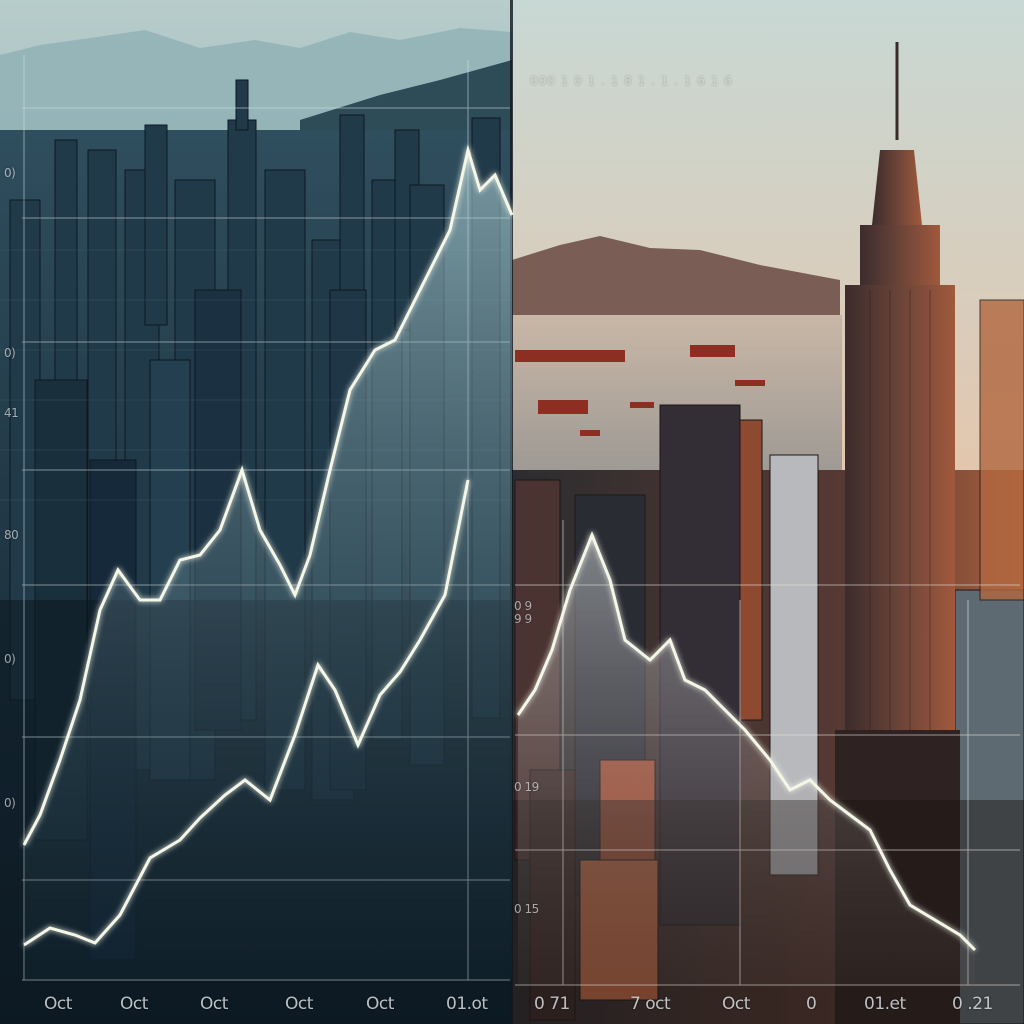 The image size is (1024, 1024). What do you see at coordinates (736, 1004) in the screenshot?
I see `right-x-tick-3: Oct` at bounding box center [736, 1004].